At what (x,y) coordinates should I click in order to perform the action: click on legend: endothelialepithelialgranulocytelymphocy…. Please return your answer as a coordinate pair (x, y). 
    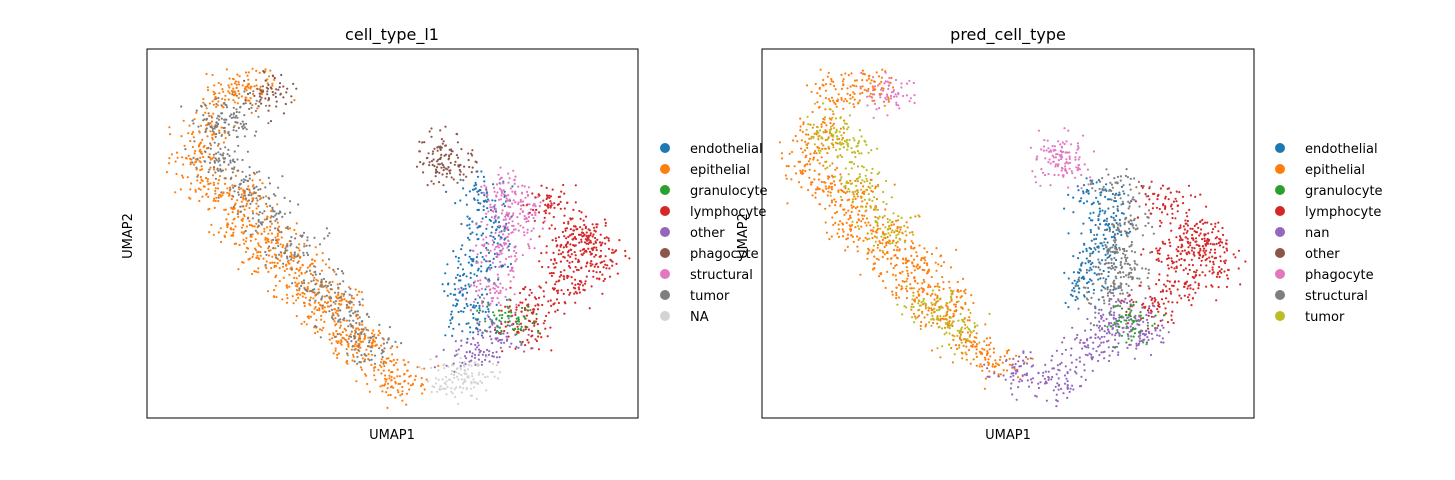
    Looking at the image, I should click on (714, 233).